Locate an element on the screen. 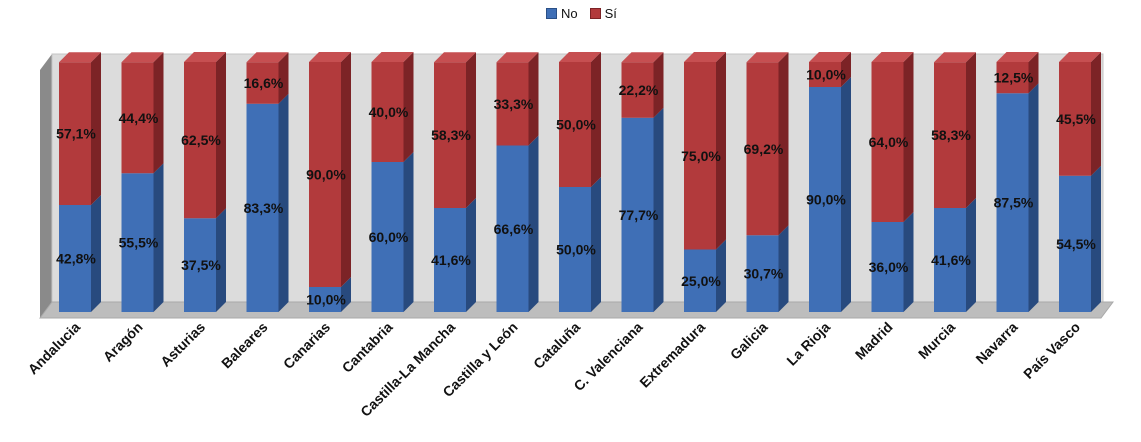 The height and width of the screenshot is (442, 1141). legend-item-no: No is located at coordinates (562, 13).